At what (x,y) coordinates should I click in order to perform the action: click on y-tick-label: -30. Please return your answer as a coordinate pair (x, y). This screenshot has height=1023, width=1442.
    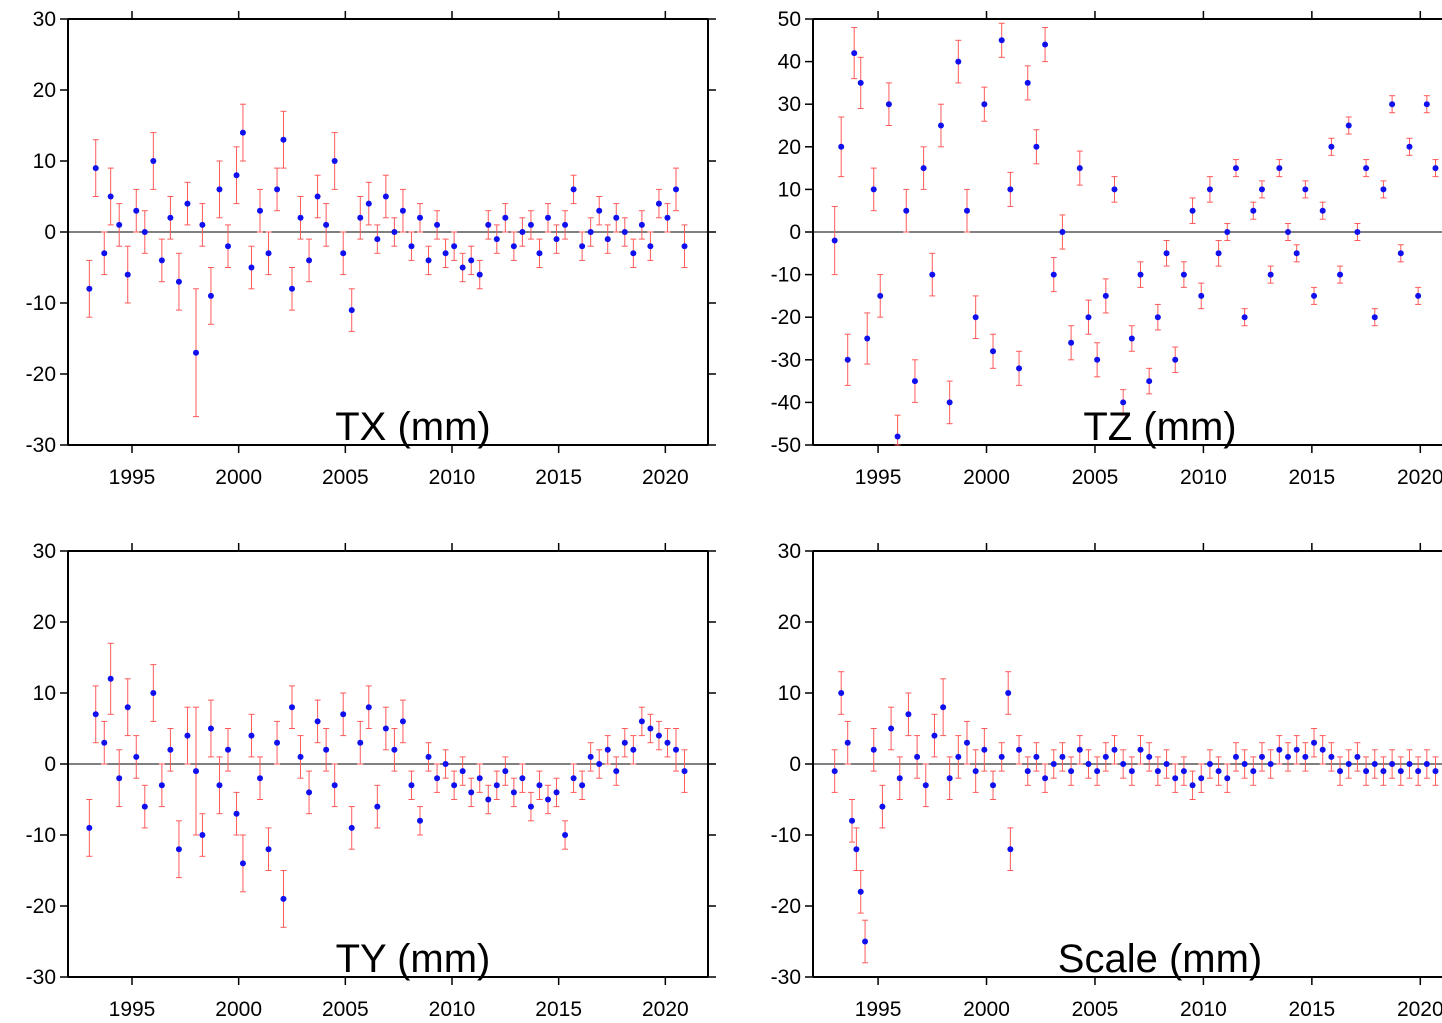
    Looking at the image, I should click on (41, 977).